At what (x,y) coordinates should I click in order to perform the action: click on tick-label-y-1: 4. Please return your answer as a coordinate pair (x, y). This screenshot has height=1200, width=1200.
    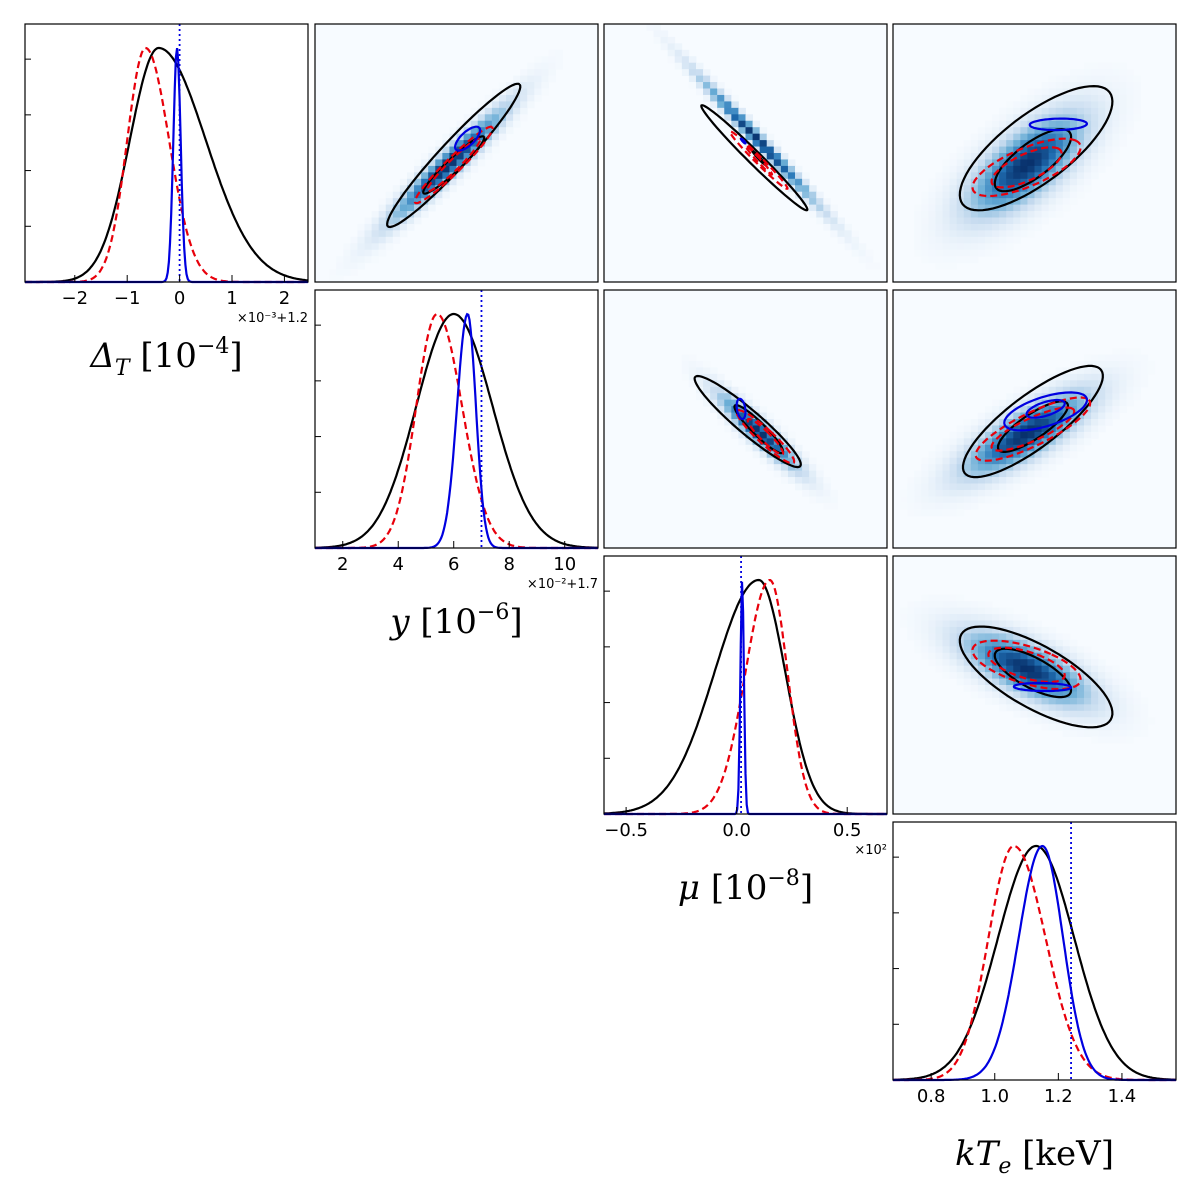
    Looking at the image, I should click on (398, 564).